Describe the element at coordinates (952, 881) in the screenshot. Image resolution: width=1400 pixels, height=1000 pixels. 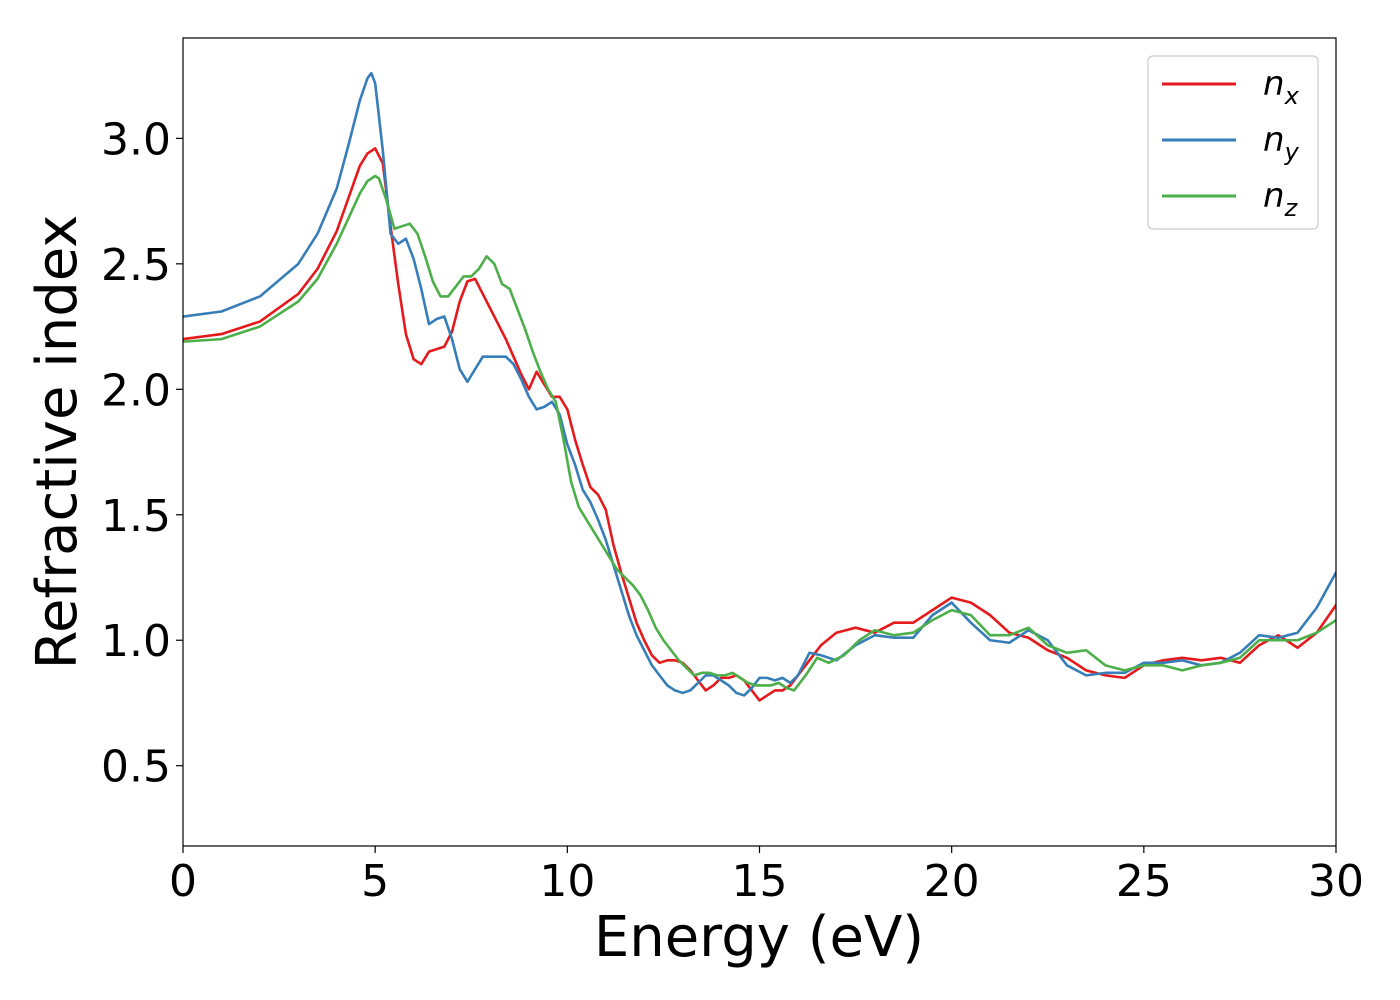
I see `x-tick-label: 20` at that location.